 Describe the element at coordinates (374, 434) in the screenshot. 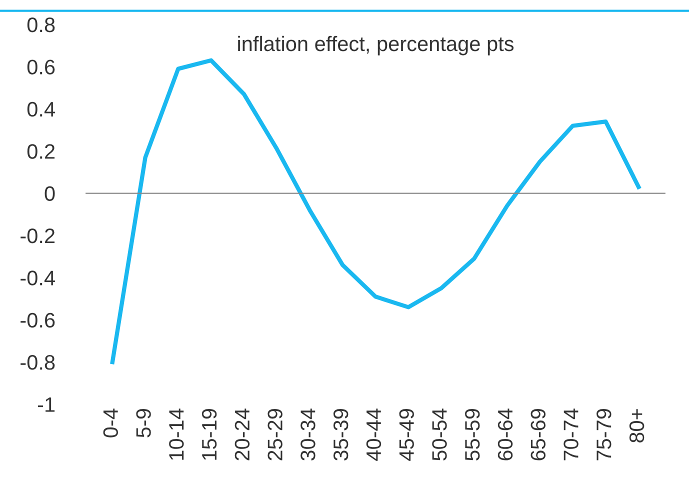

I see `x-tick-label: 40-44` at that location.